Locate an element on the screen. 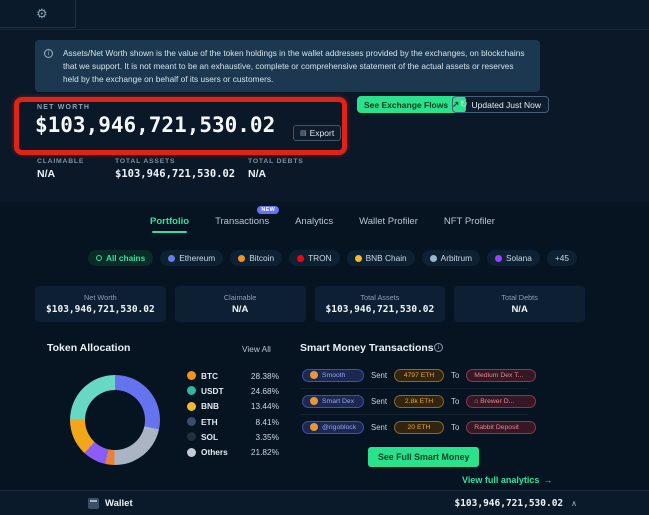  chip-label: TRON is located at coordinates (320, 258).